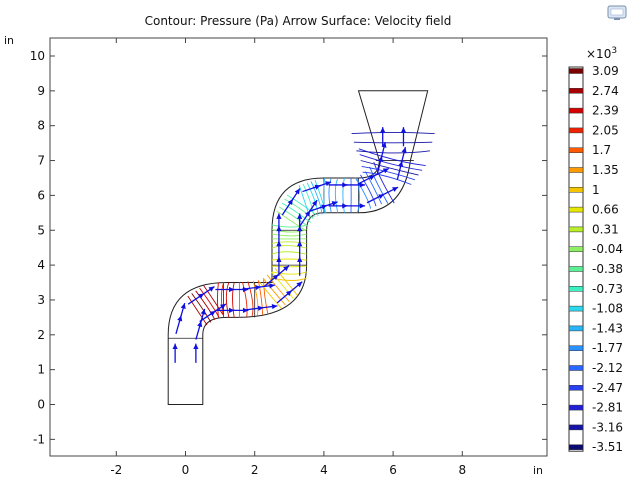  What do you see at coordinates (41, 300) in the screenshot?
I see `y-tick-label: 3` at bounding box center [41, 300].